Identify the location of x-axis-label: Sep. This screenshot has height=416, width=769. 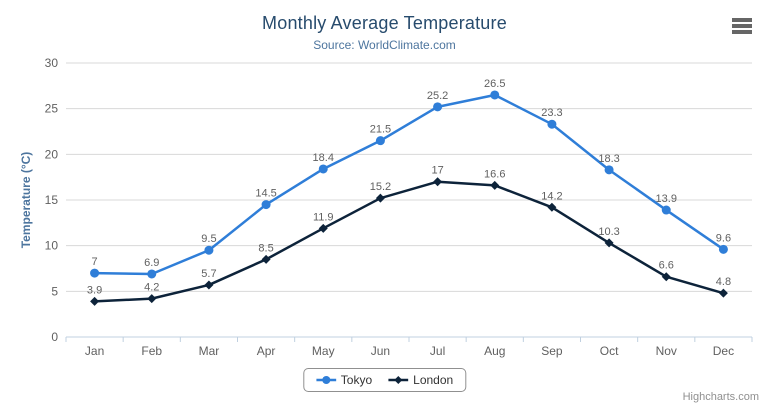
(552, 351).